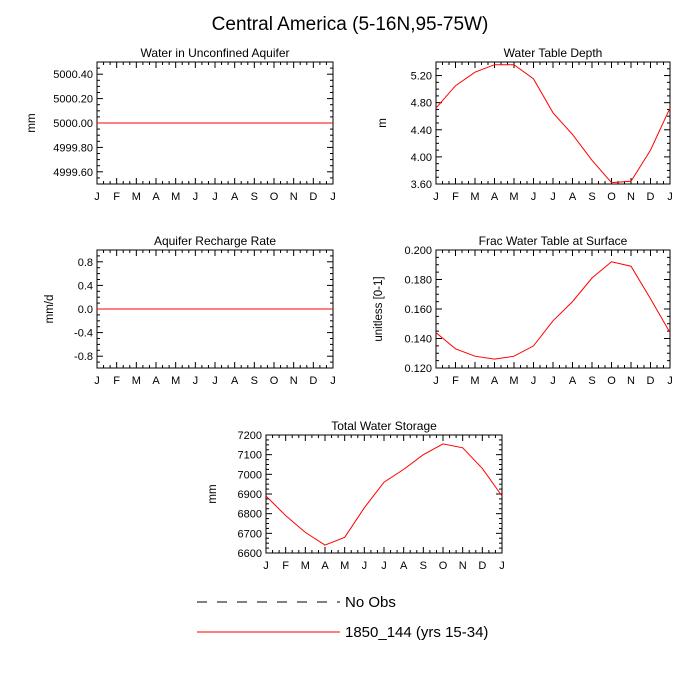 Image resolution: width=700 pixels, height=700 pixels. What do you see at coordinates (383, 123) in the screenshot?
I see `y-axis-label: m` at bounding box center [383, 123].